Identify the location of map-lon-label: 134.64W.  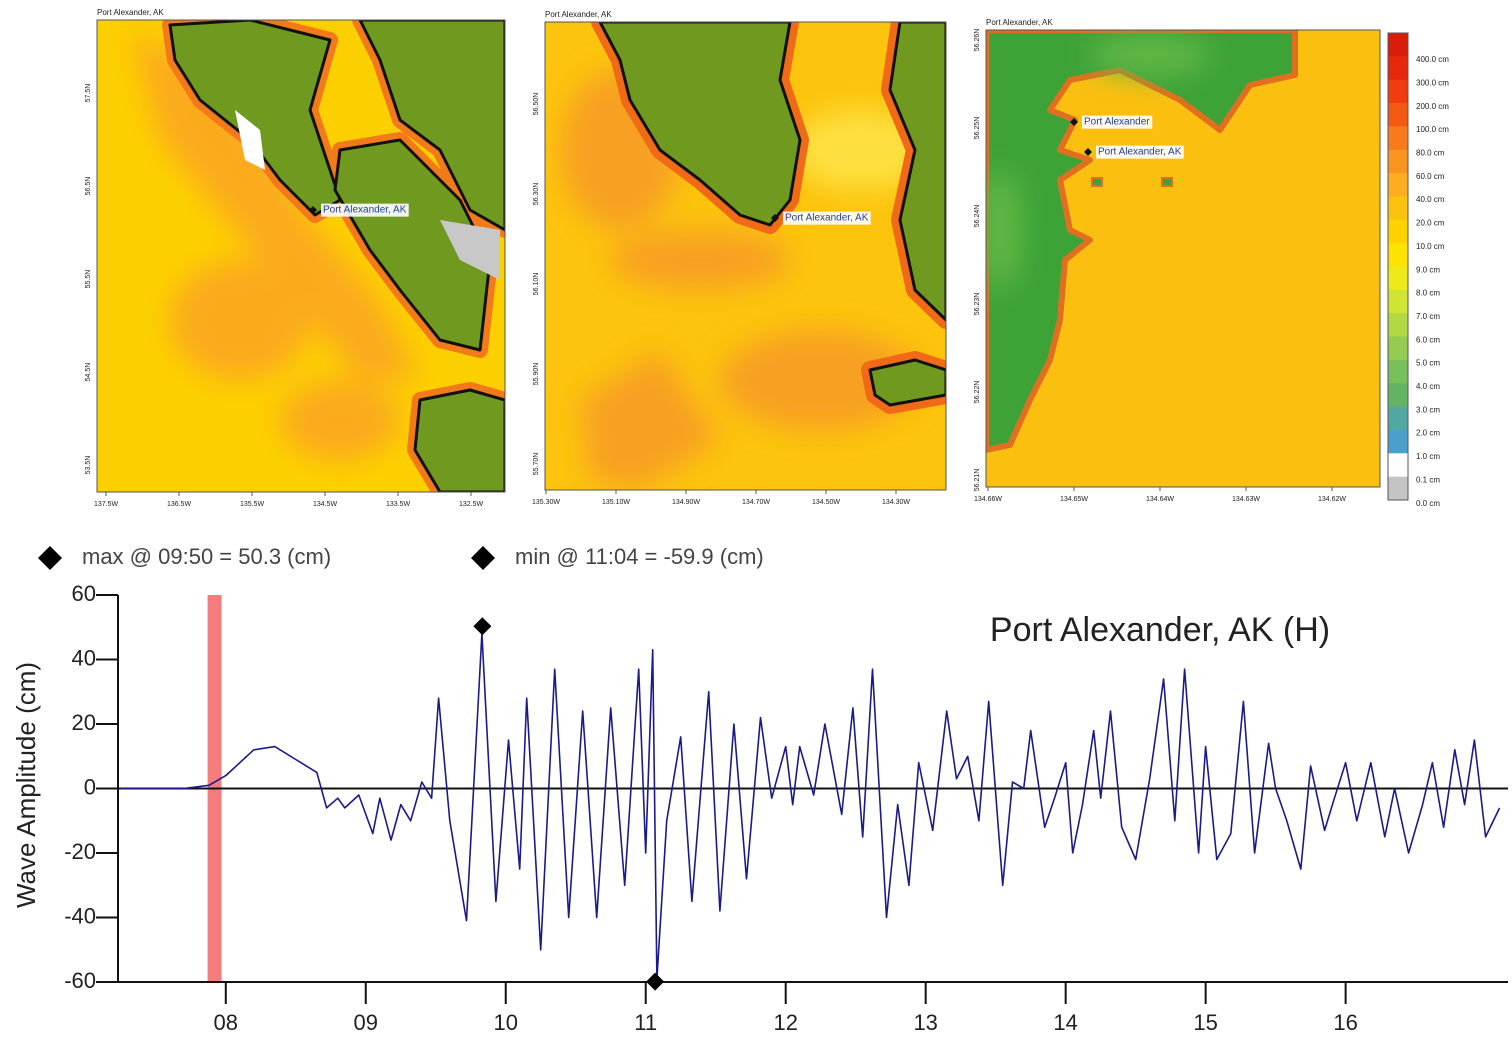
(1160, 499).